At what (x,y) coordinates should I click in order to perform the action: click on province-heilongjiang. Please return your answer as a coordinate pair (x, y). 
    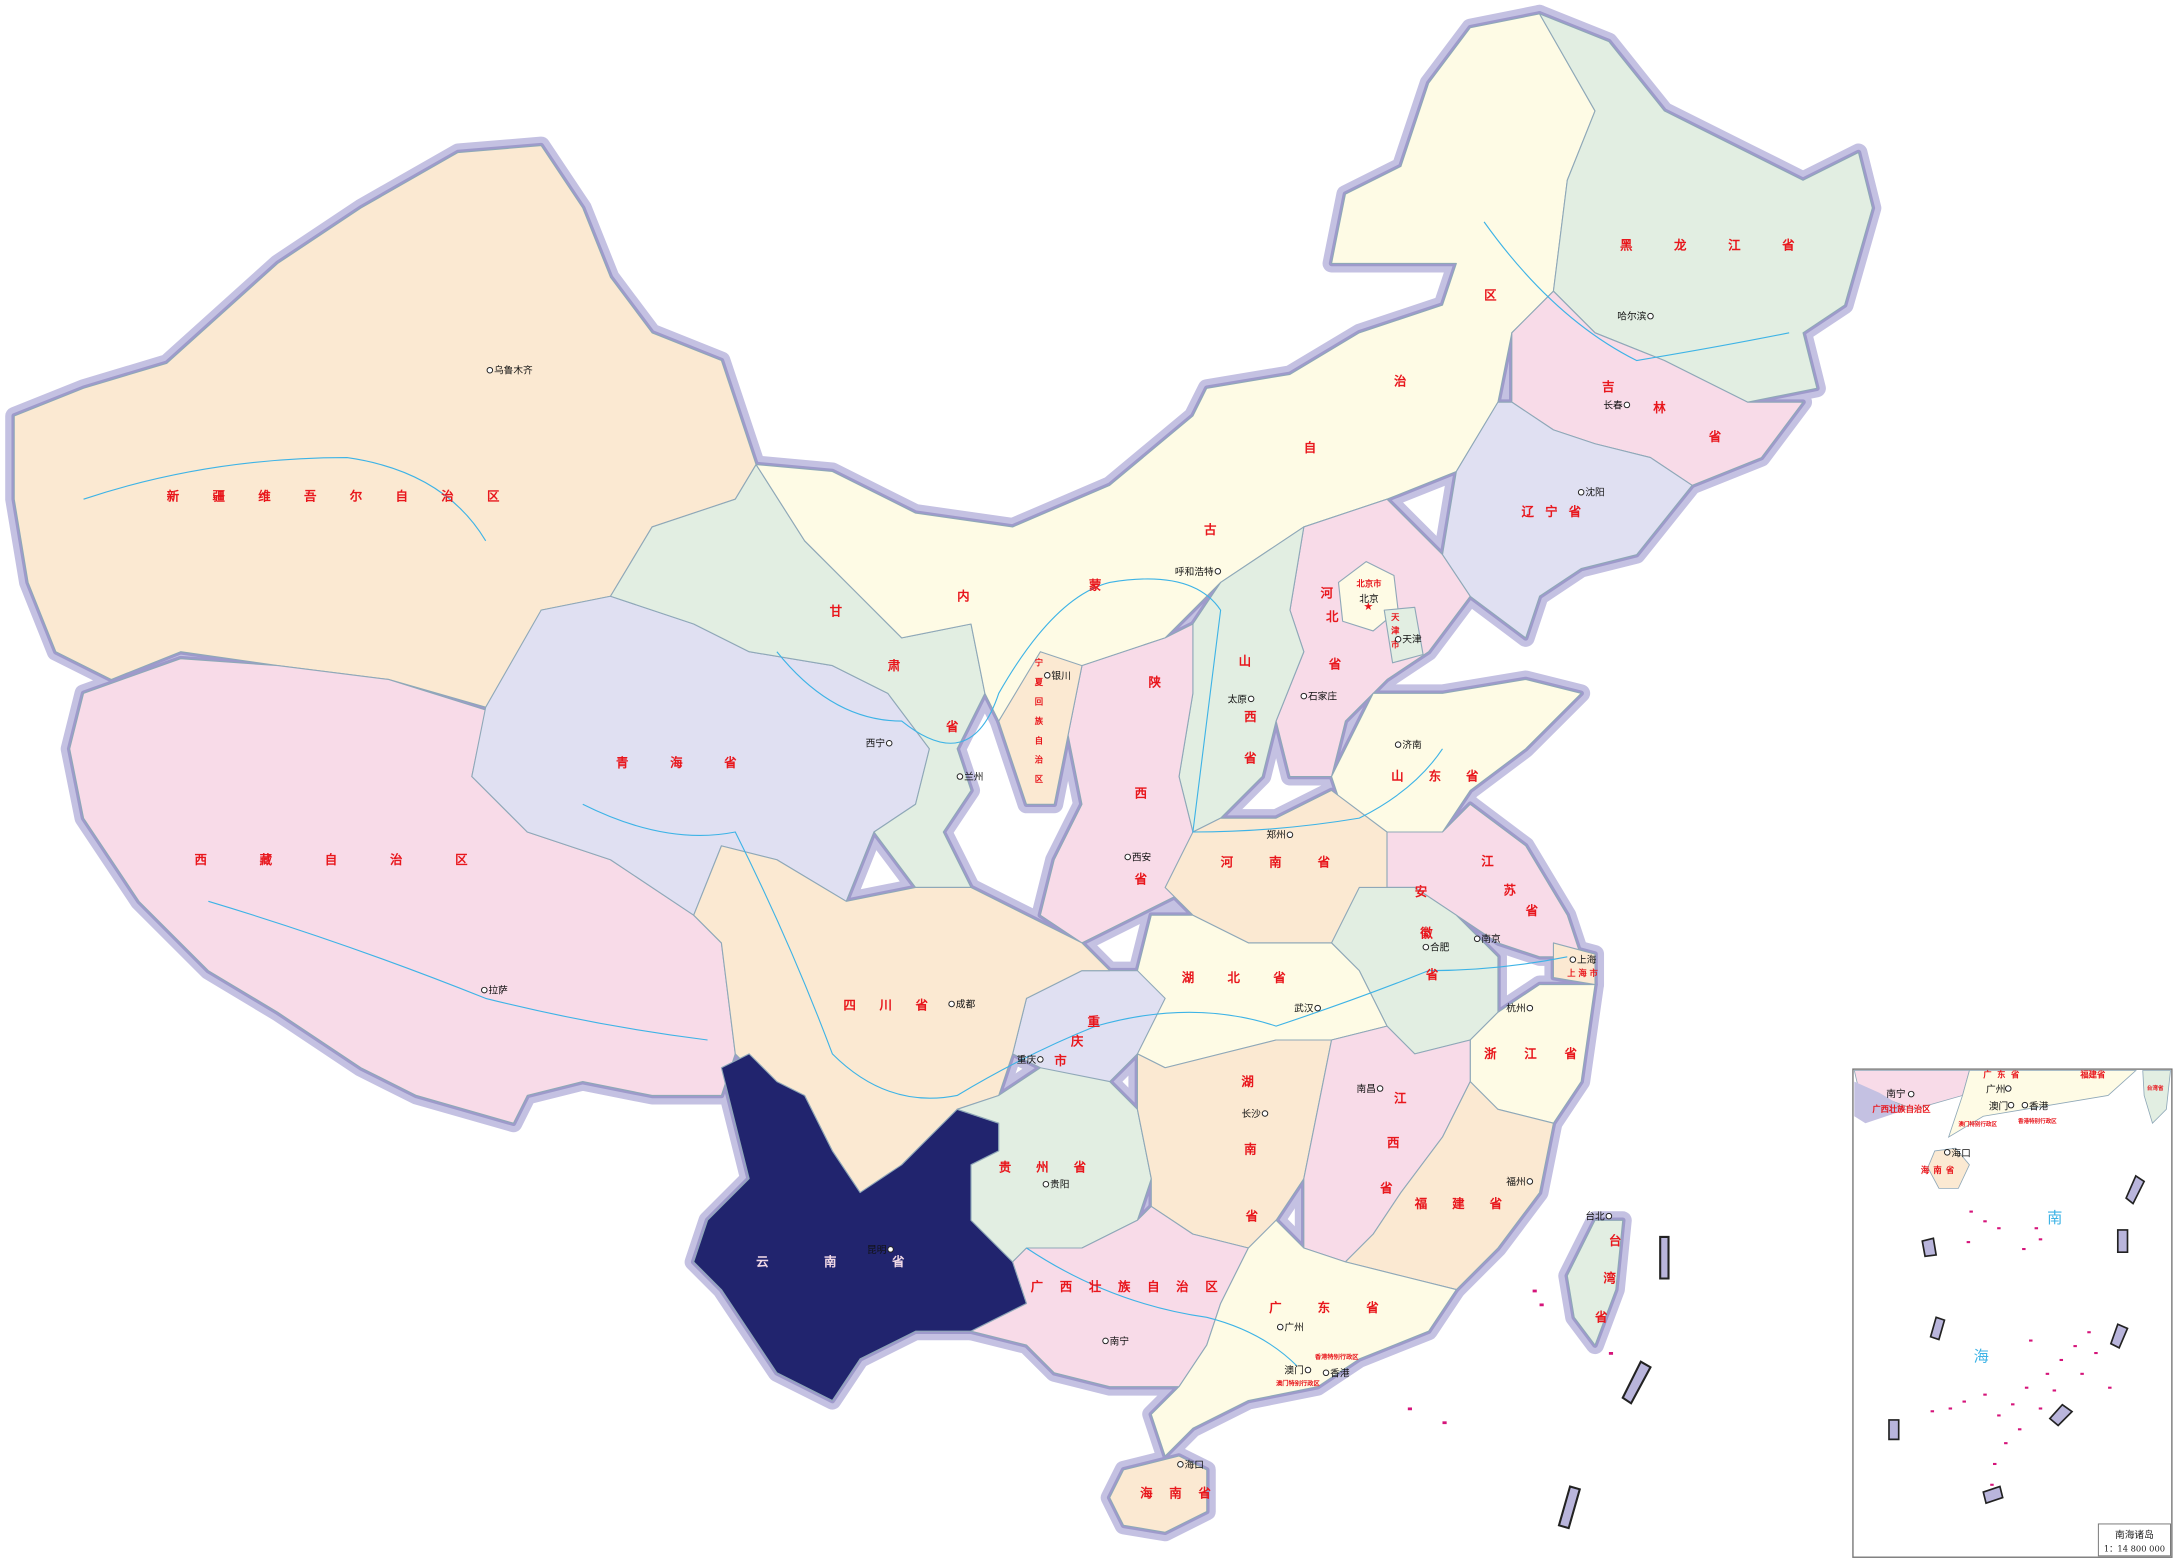
    Looking at the image, I should click on (1705, 208).